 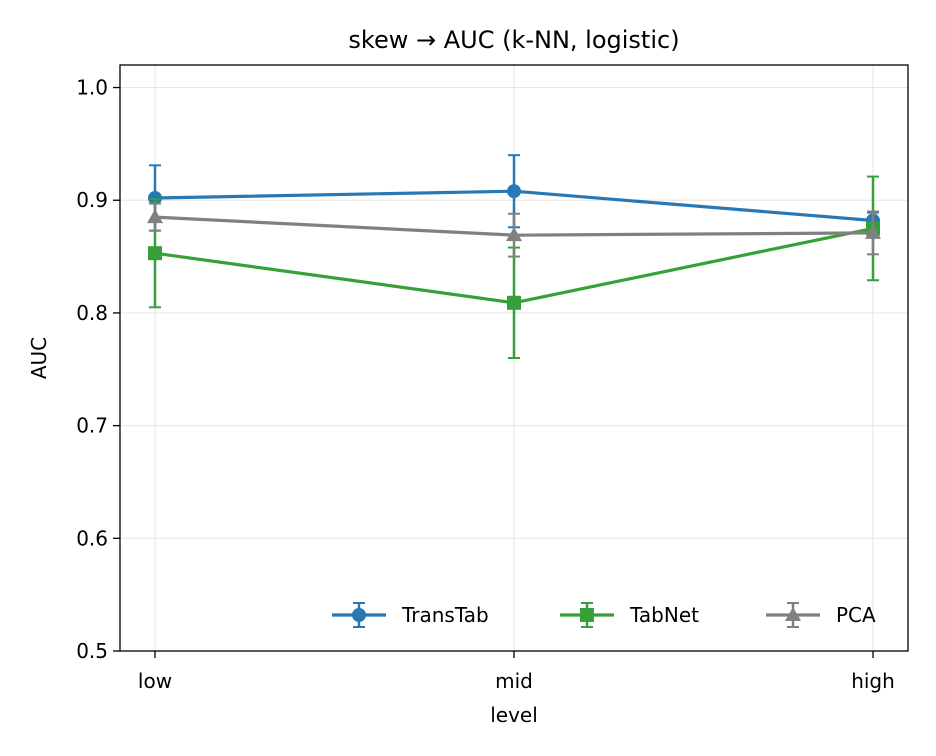 I want to click on y-tick-label: 0.7, so click(x=92, y=426).